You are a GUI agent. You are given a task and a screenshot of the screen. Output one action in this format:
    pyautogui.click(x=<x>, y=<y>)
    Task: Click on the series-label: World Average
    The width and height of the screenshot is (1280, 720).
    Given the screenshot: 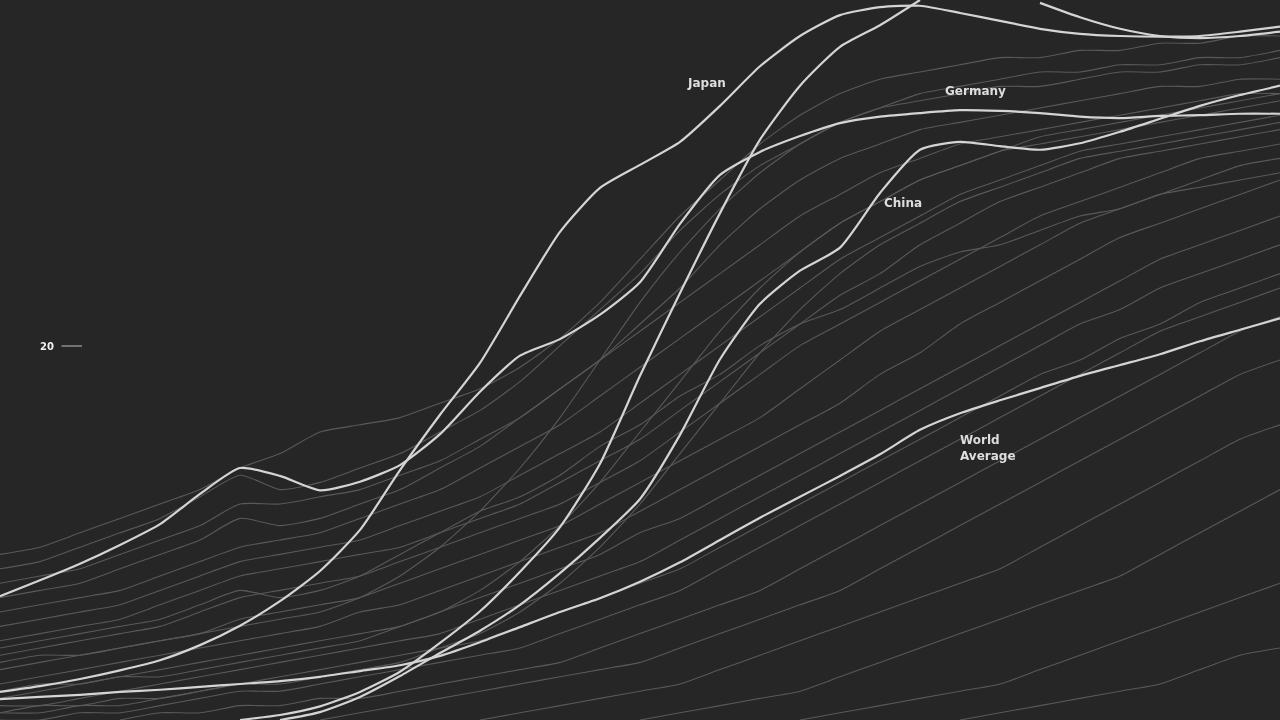 What is the action you would take?
    pyautogui.click(x=988, y=448)
    